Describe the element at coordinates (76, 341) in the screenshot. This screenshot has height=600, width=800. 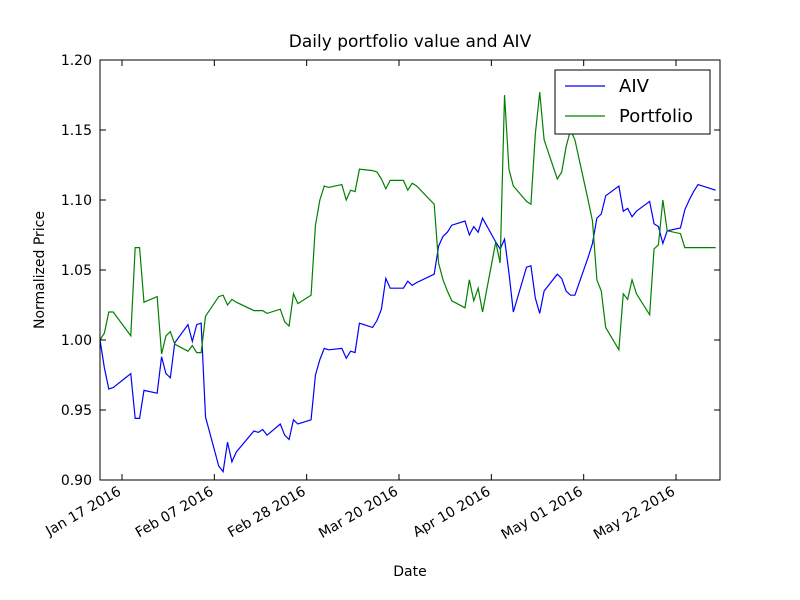
I see `y-tick-label: 1.00` at that location.